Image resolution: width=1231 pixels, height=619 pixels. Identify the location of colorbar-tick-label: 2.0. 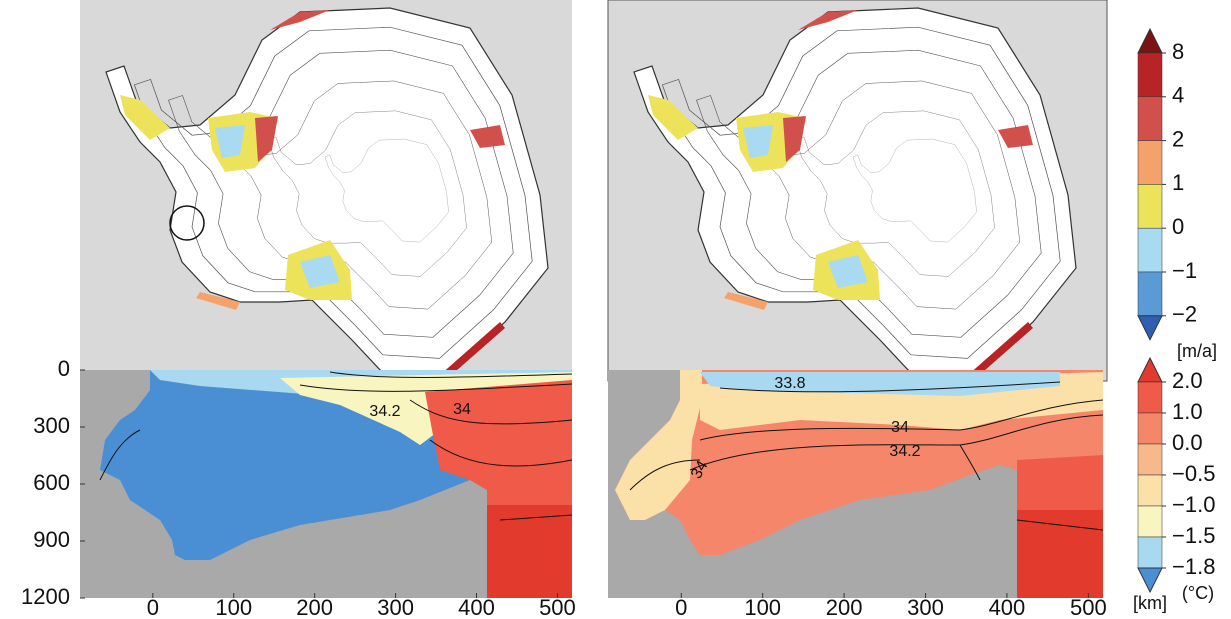
(1187, 380).